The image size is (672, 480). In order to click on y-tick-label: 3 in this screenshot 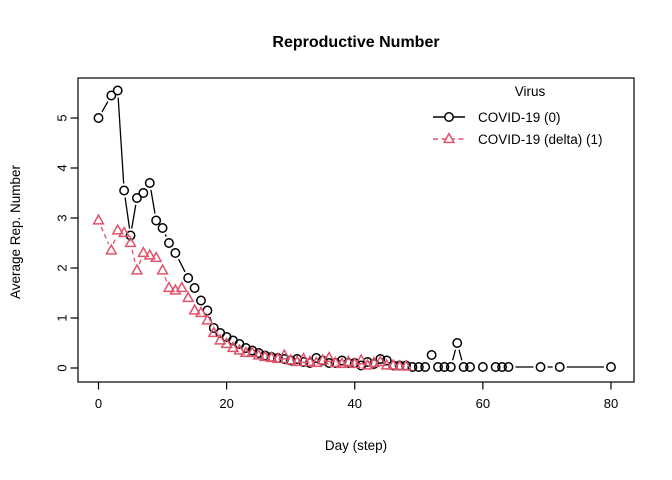, I will do `click(62, 217)`.